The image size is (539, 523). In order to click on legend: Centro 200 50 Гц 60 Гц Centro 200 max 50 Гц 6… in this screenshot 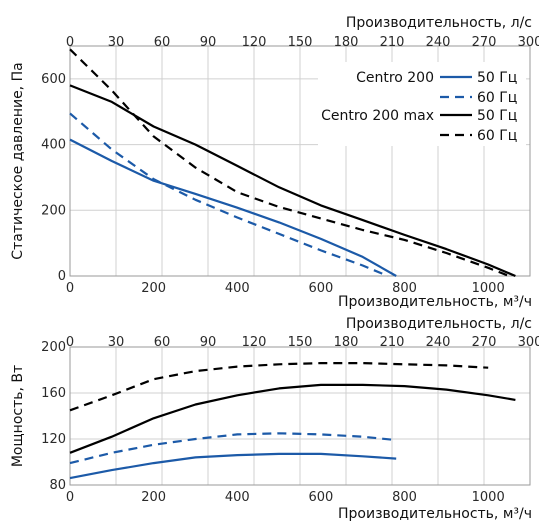, I will do `click(422, 104)`.